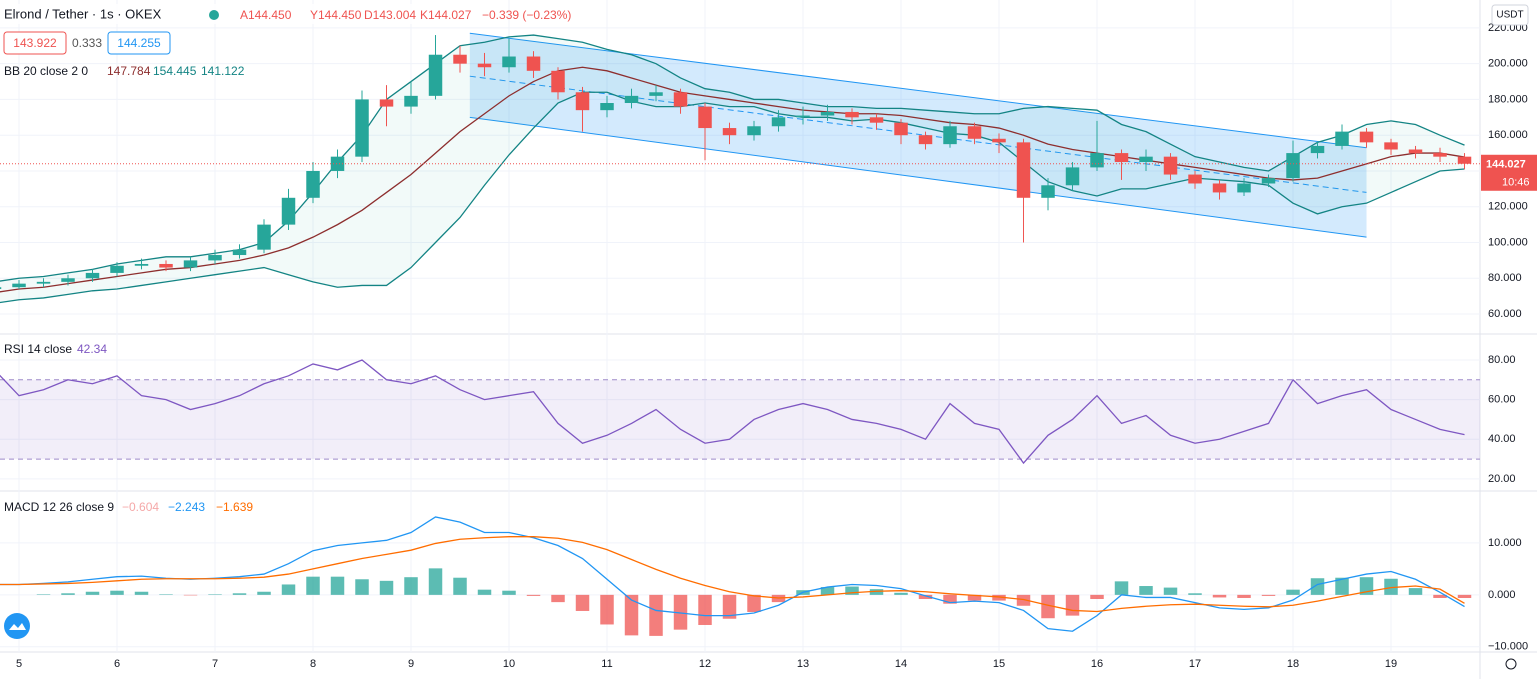 The height and width of the screenshot is (679, 1537). Describe the element at coordinates (313, 664) in the screenshot. I see `x-tick-label: 8` at that location.